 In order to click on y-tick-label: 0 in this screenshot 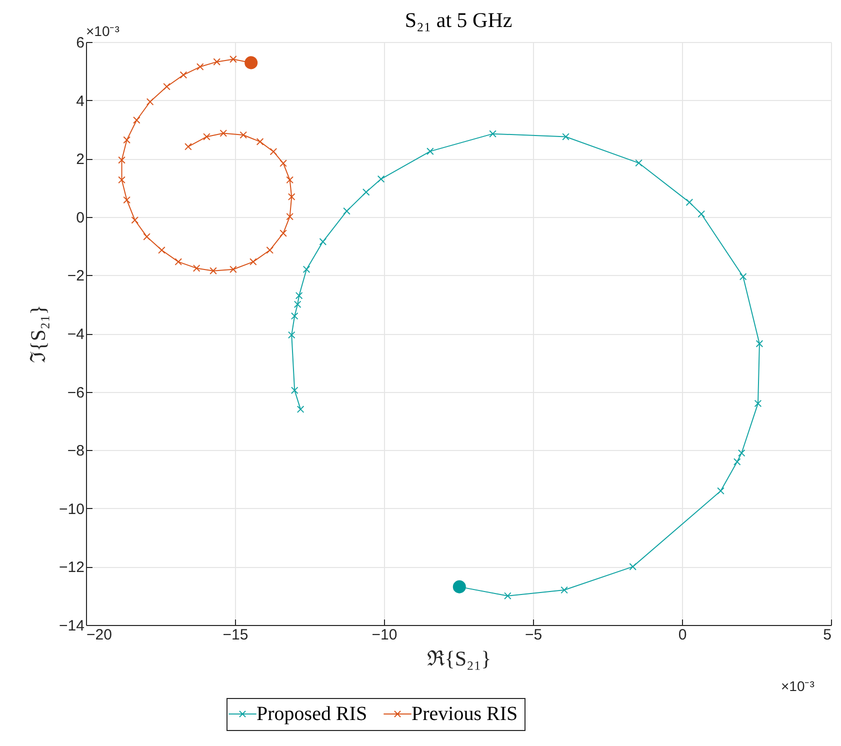, I will do `click(80, 217)`.